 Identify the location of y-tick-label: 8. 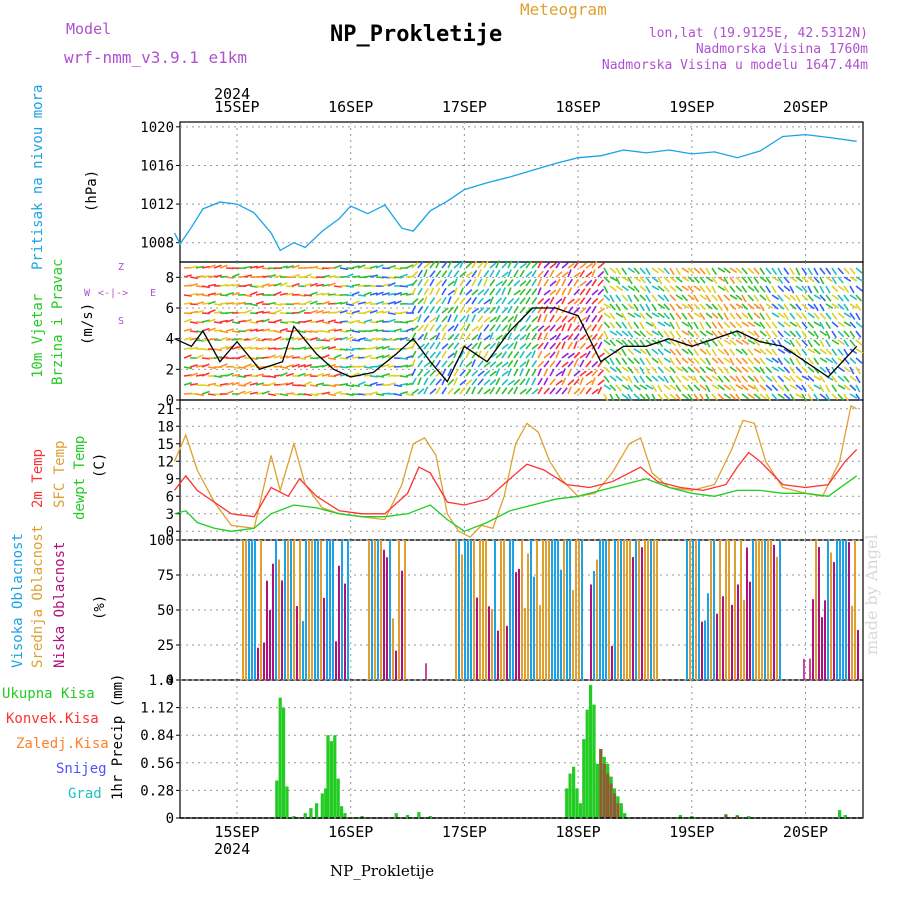
(170, 278).